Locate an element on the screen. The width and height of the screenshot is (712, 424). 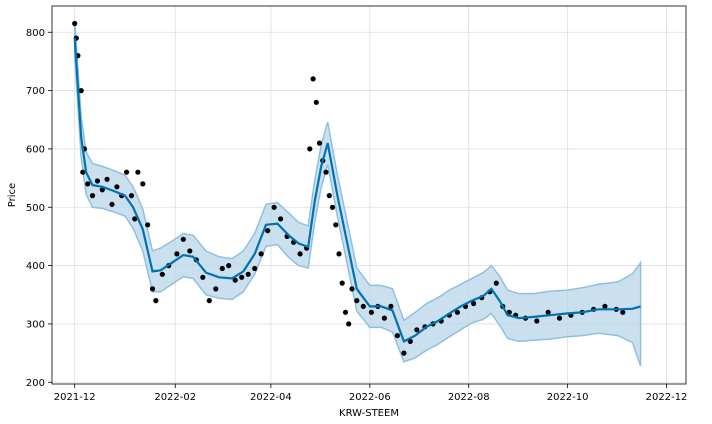
x-tick-label: 2022-04 is located at coordinates (271, 397).